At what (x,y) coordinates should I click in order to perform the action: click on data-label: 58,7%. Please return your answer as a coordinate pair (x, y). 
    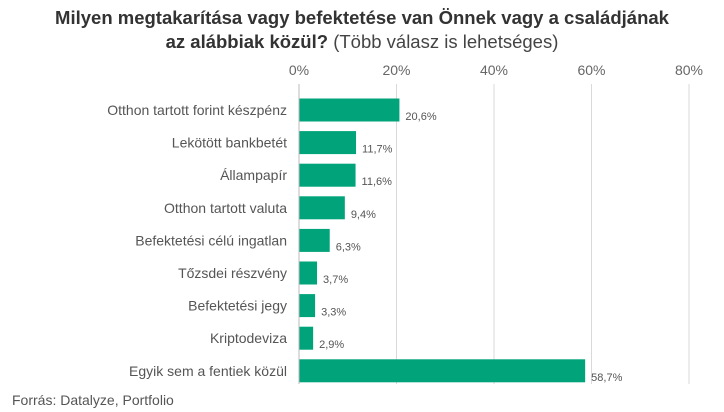
    Looking at the image, I should click on (606, 378).